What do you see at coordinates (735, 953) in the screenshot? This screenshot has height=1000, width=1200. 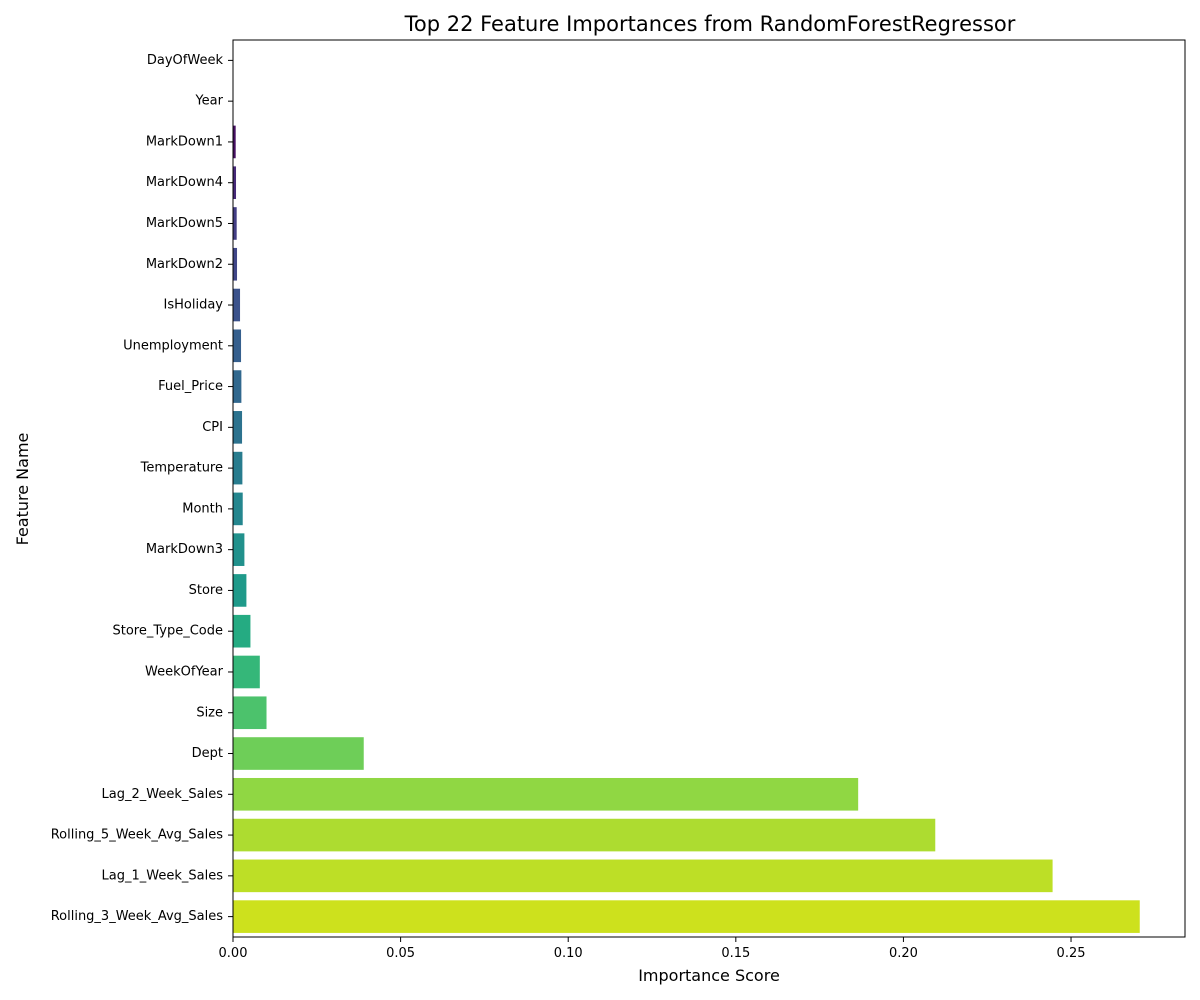 I see `x-tick-label: 0.15` at bounding box center [735, 953].